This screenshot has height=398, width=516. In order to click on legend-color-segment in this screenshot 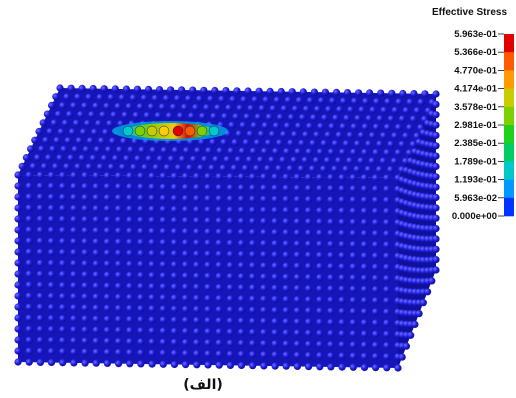, I will do `click(509, 189)`.